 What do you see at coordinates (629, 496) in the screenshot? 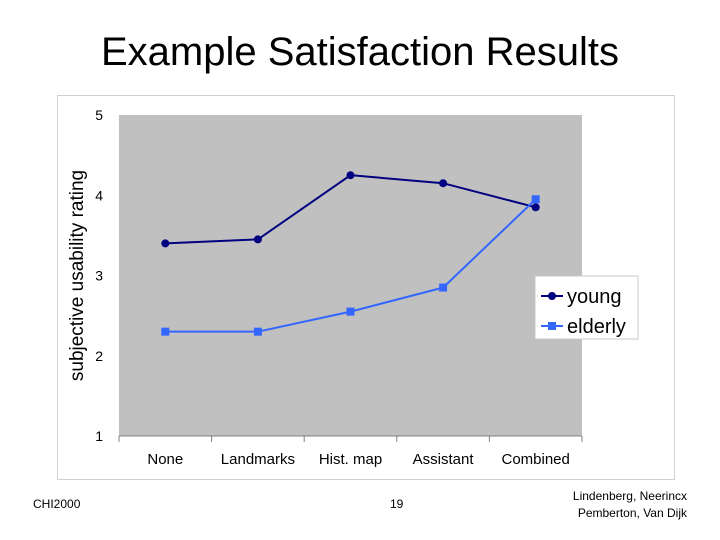
I see `authors-line-1: Lindenberg, Neerincx` at bounding box center [629, 496].